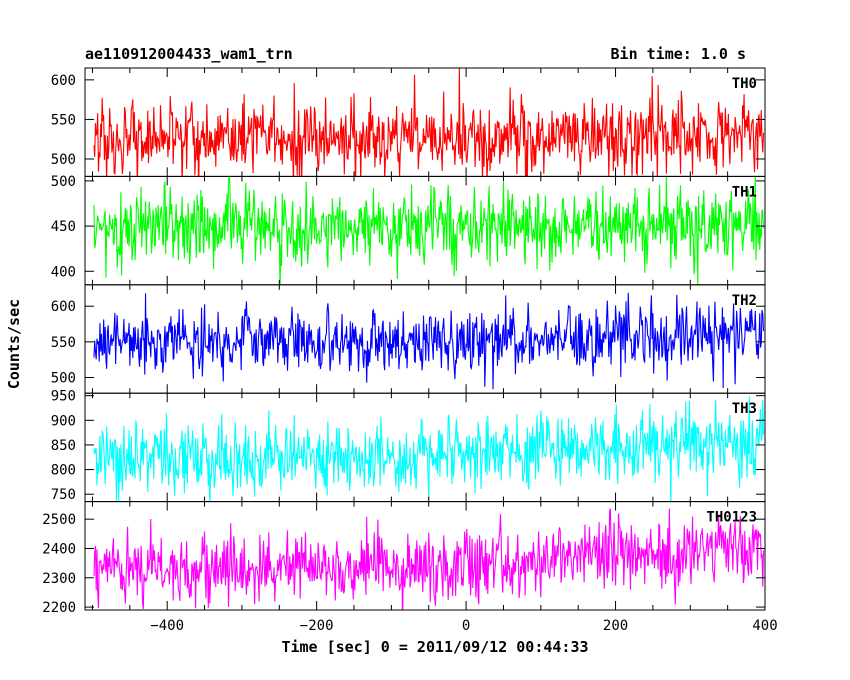  I want to click on y-tick-label-th2: 600, so click(63, 307).